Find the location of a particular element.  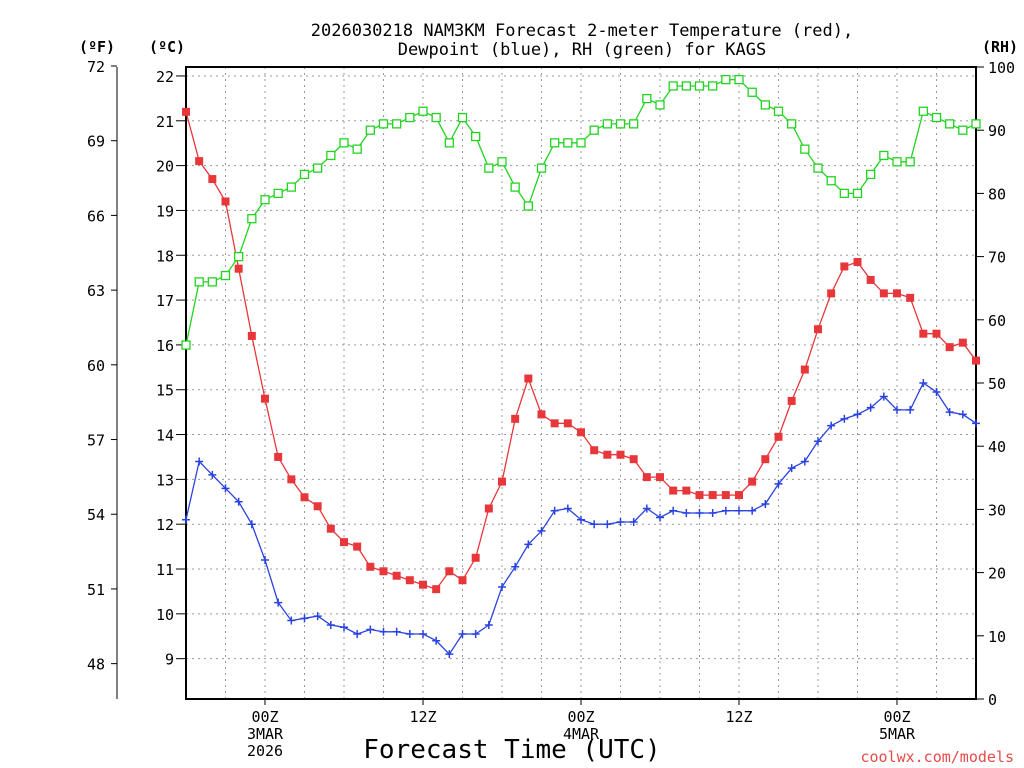

chart-title-line-2: Dewpoint (blue), RH (green) for KAGS is located at coordinates (582, 50).